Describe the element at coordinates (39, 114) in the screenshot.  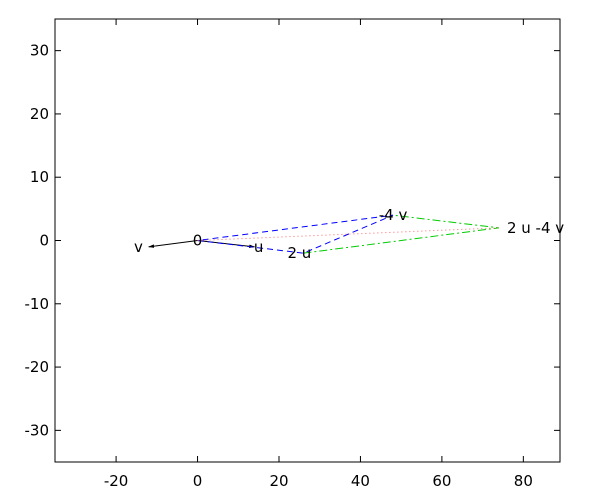
I see `y-tick-label: 20` at that location.